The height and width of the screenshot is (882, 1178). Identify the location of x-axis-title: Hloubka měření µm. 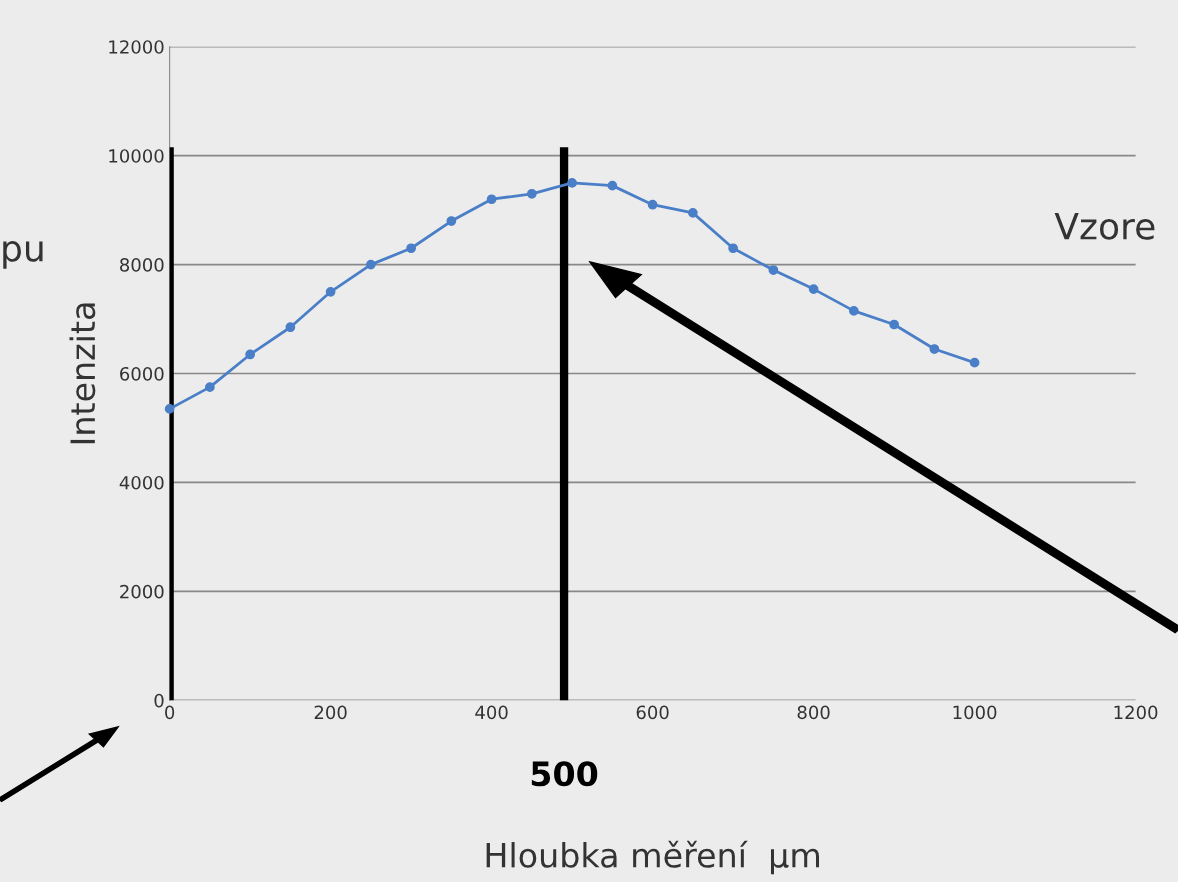
(653, 857).